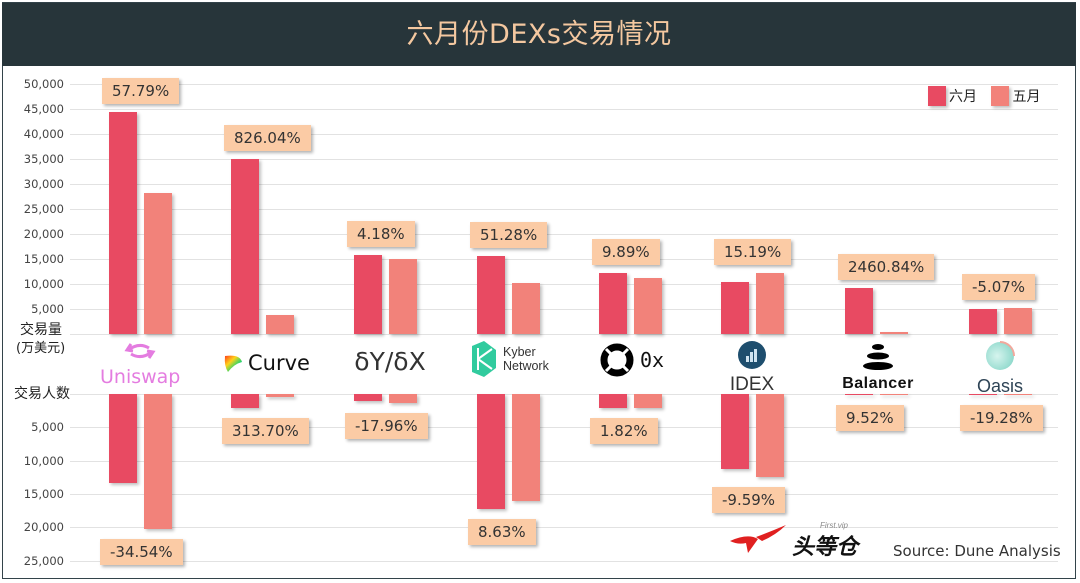  Describe the element at coordinates (758, 539) in the screenshot. I see `brand-swoosh-icon` at that location.